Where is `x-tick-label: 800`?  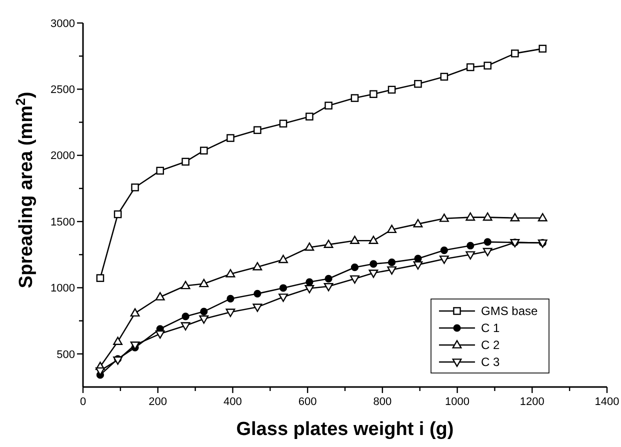
x-tick-label: 800 is located at coordinates (382, 402).